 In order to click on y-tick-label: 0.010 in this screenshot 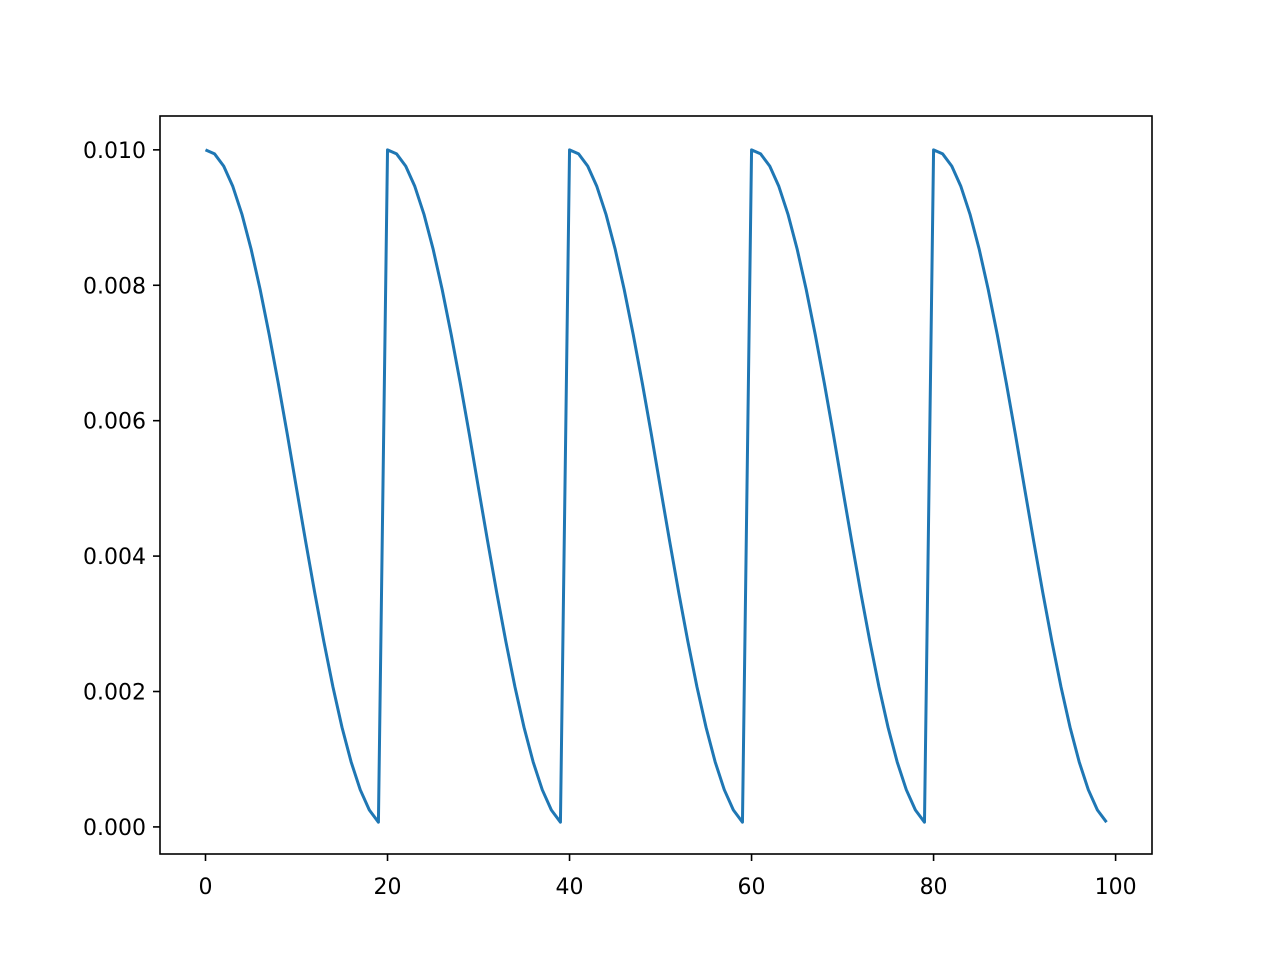, I will do `click(114, 151)`.